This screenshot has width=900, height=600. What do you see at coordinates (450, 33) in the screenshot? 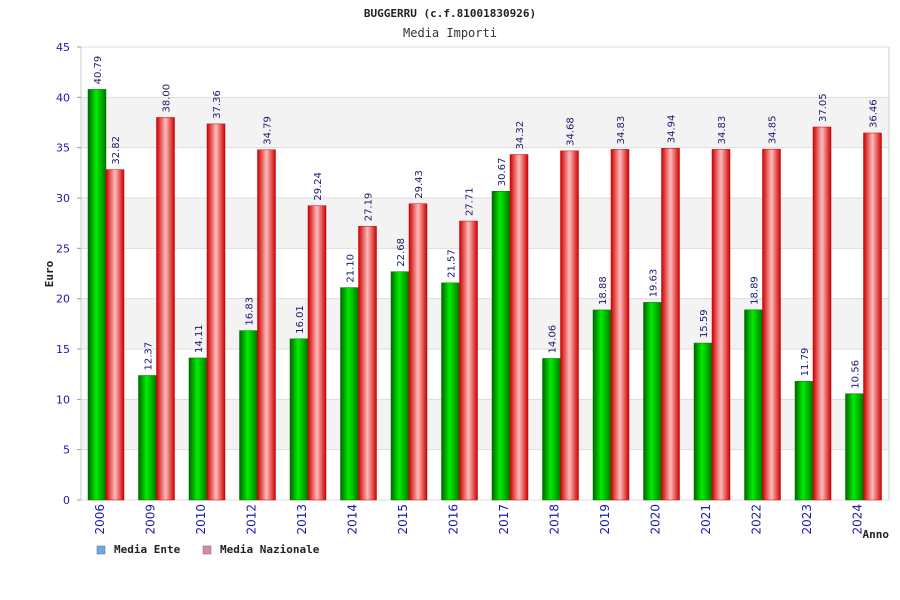
I see `chart-subtitle: Media Importi` at bounding box center [450, 33].